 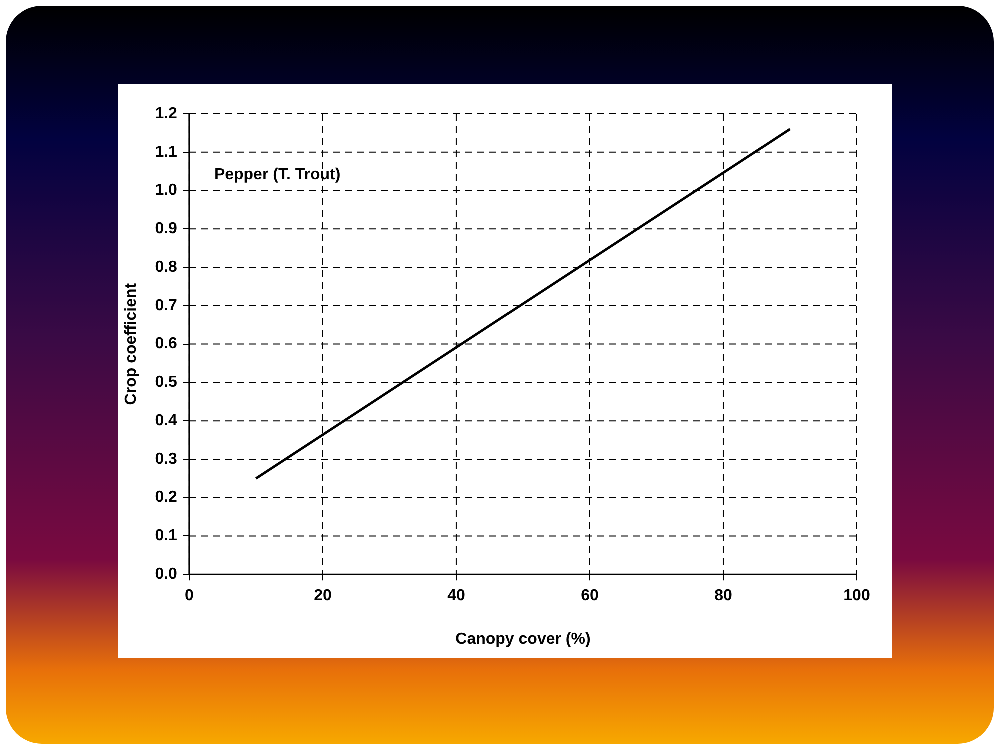 I want to click on y-axis-title: Crop coefficient, so click(x=131, y=344).